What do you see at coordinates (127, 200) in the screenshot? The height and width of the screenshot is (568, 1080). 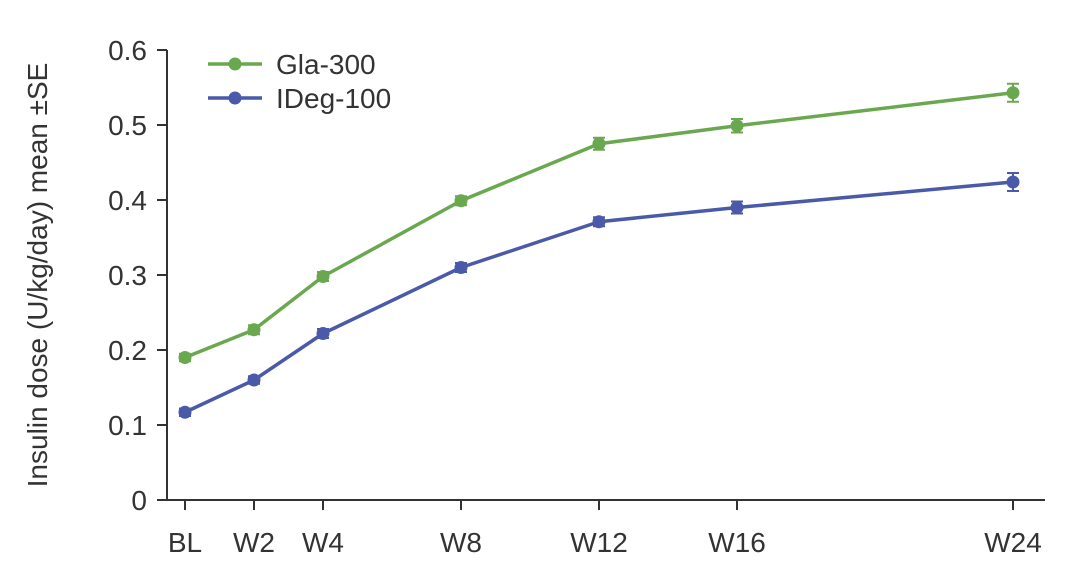 I see `y-tick-label: 0.4` at bounding box center [127, 200].